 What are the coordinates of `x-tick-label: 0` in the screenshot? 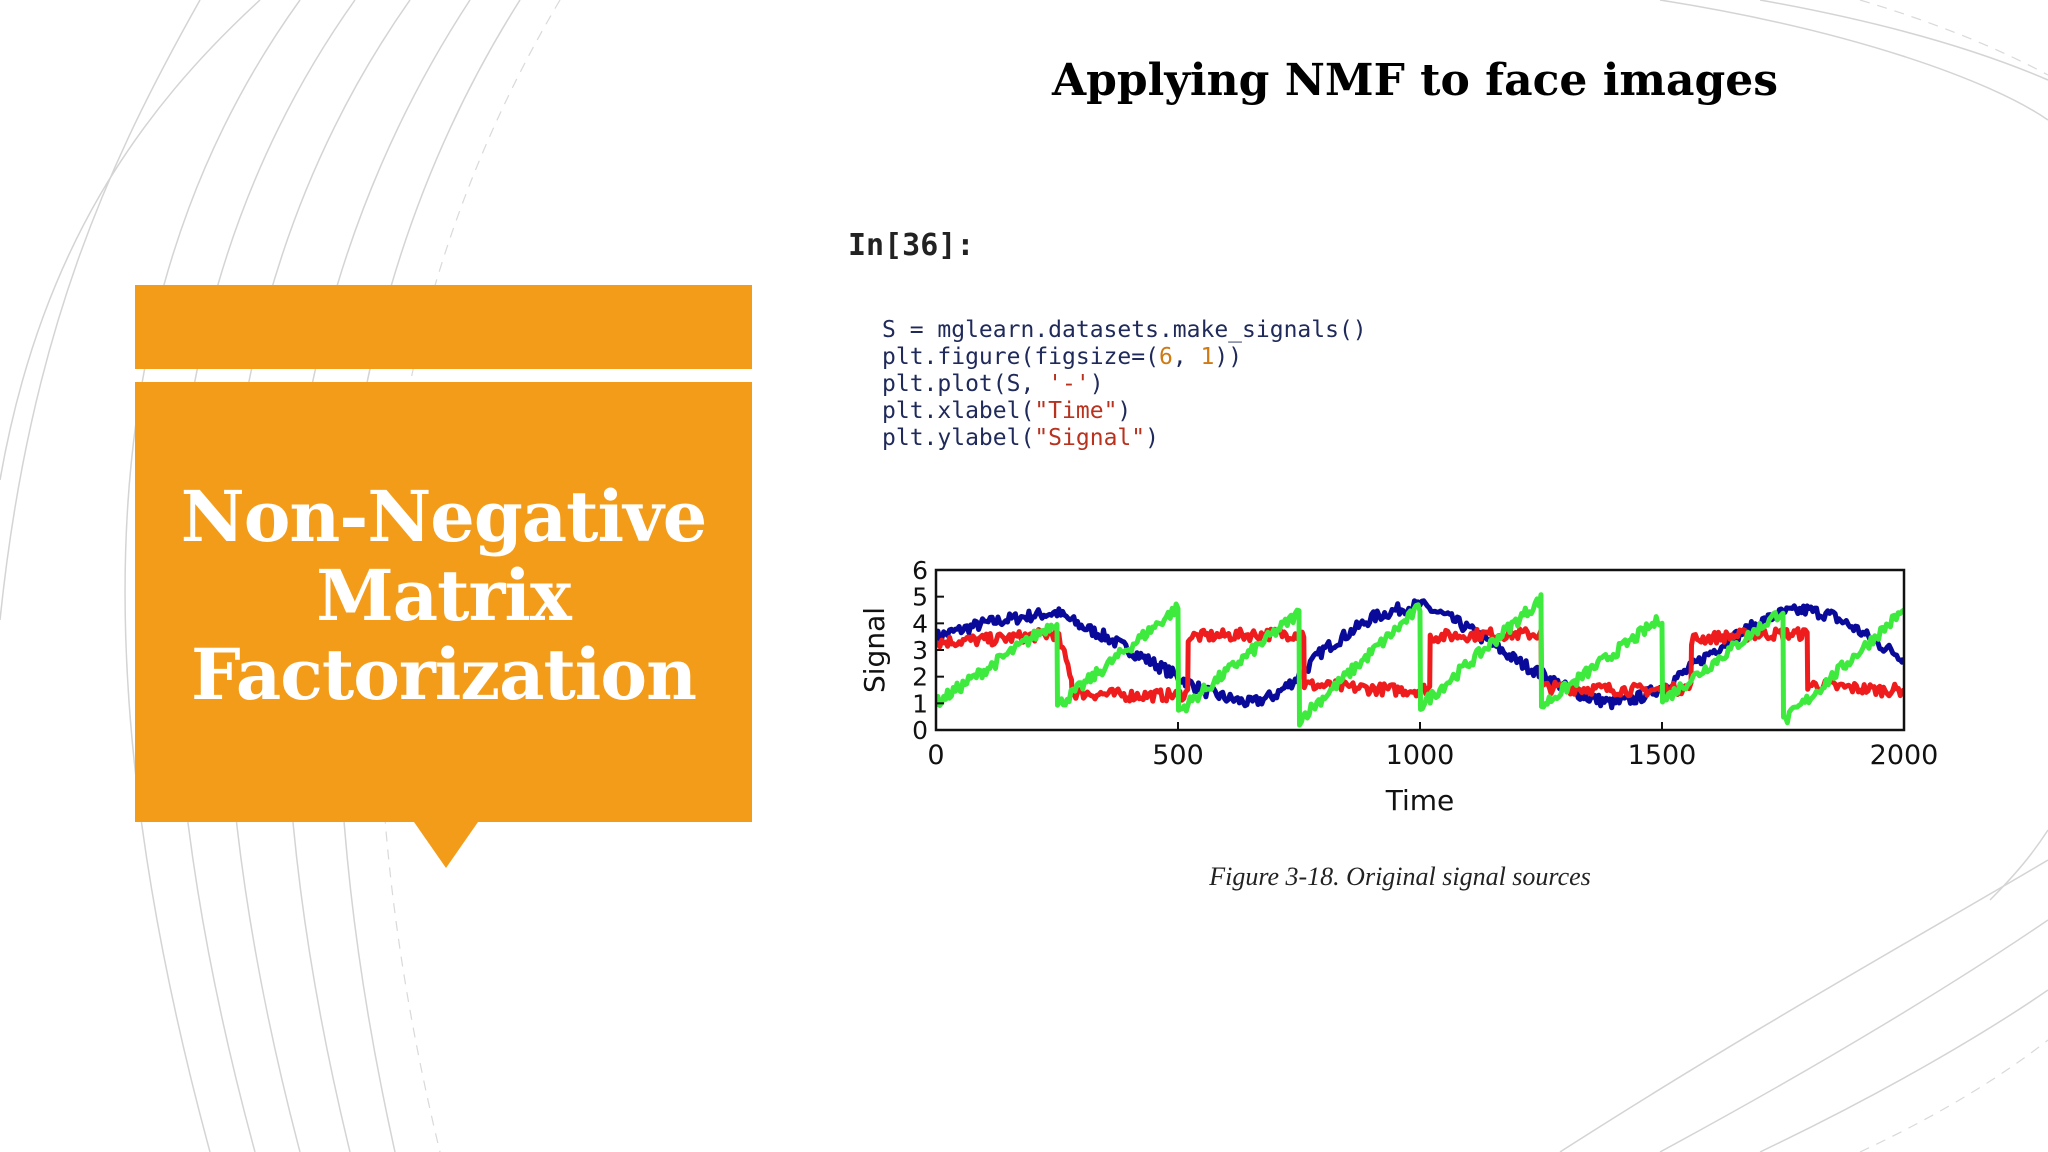 It's located at (935, 755).